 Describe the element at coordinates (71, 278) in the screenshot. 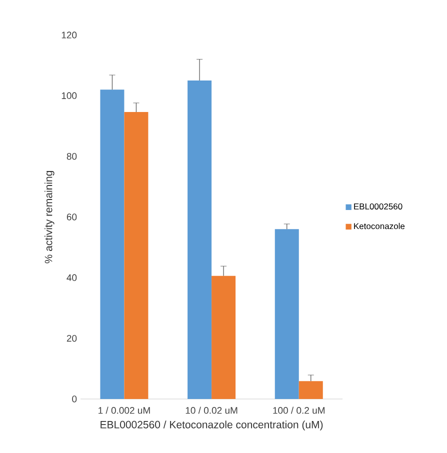

I see `y-tick-label: 40` at that location.